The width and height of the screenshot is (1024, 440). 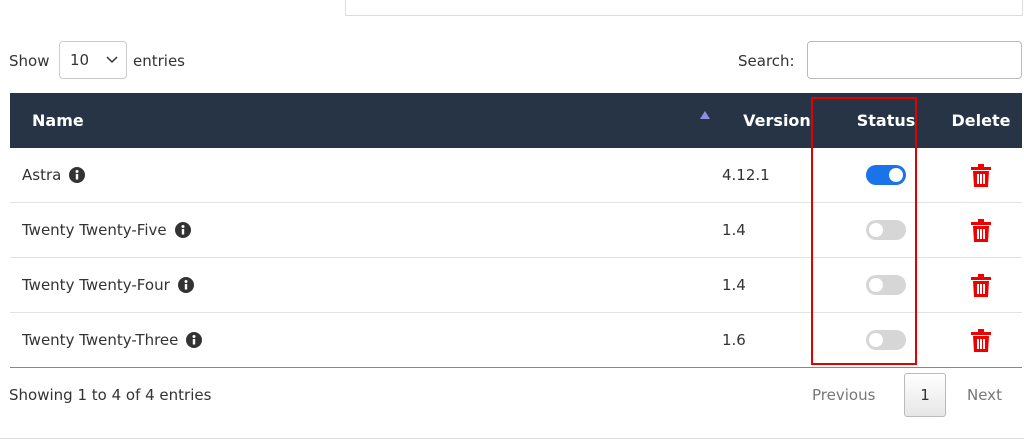 What do you see at coordinates (366, 285) in the screenshot?
I see `name-cell: Twenty Twenty-Four` at bounding box center [366, 285].